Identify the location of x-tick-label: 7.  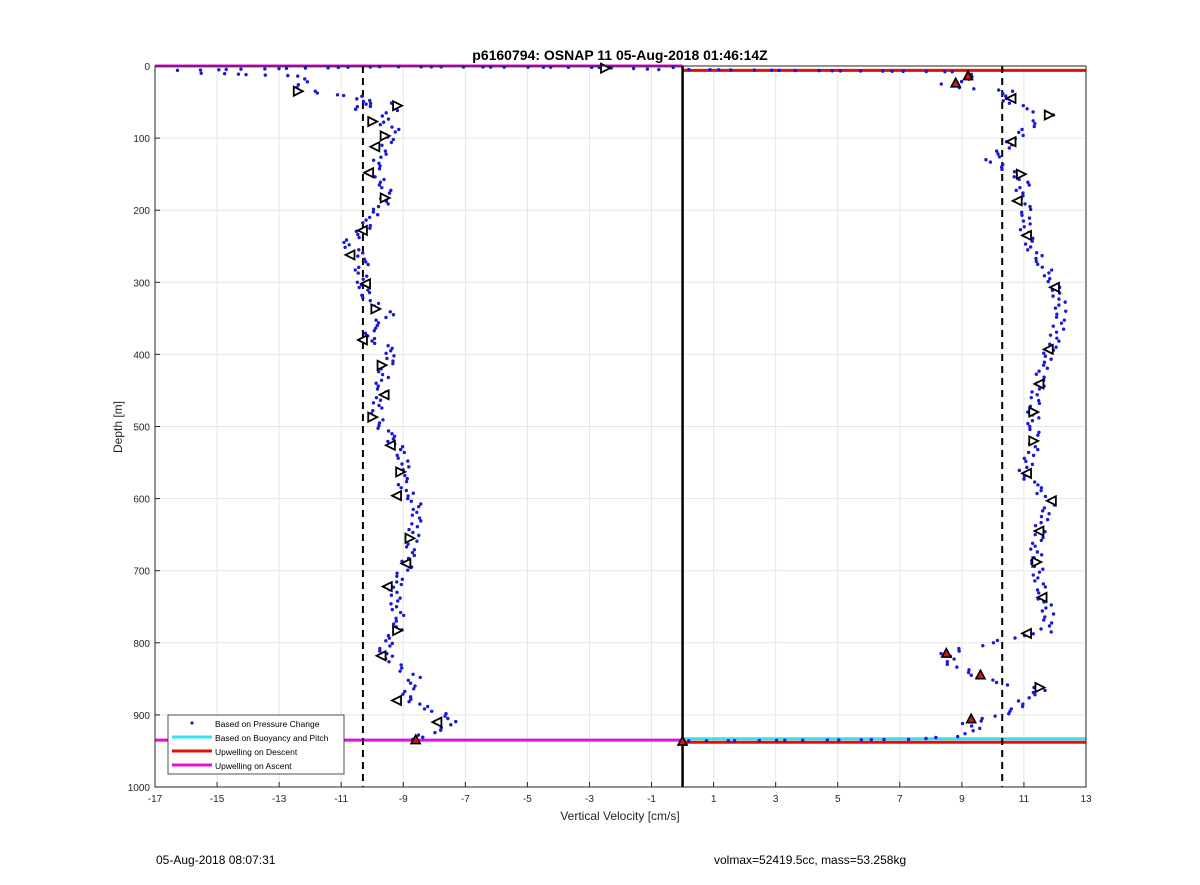
(900, 799).